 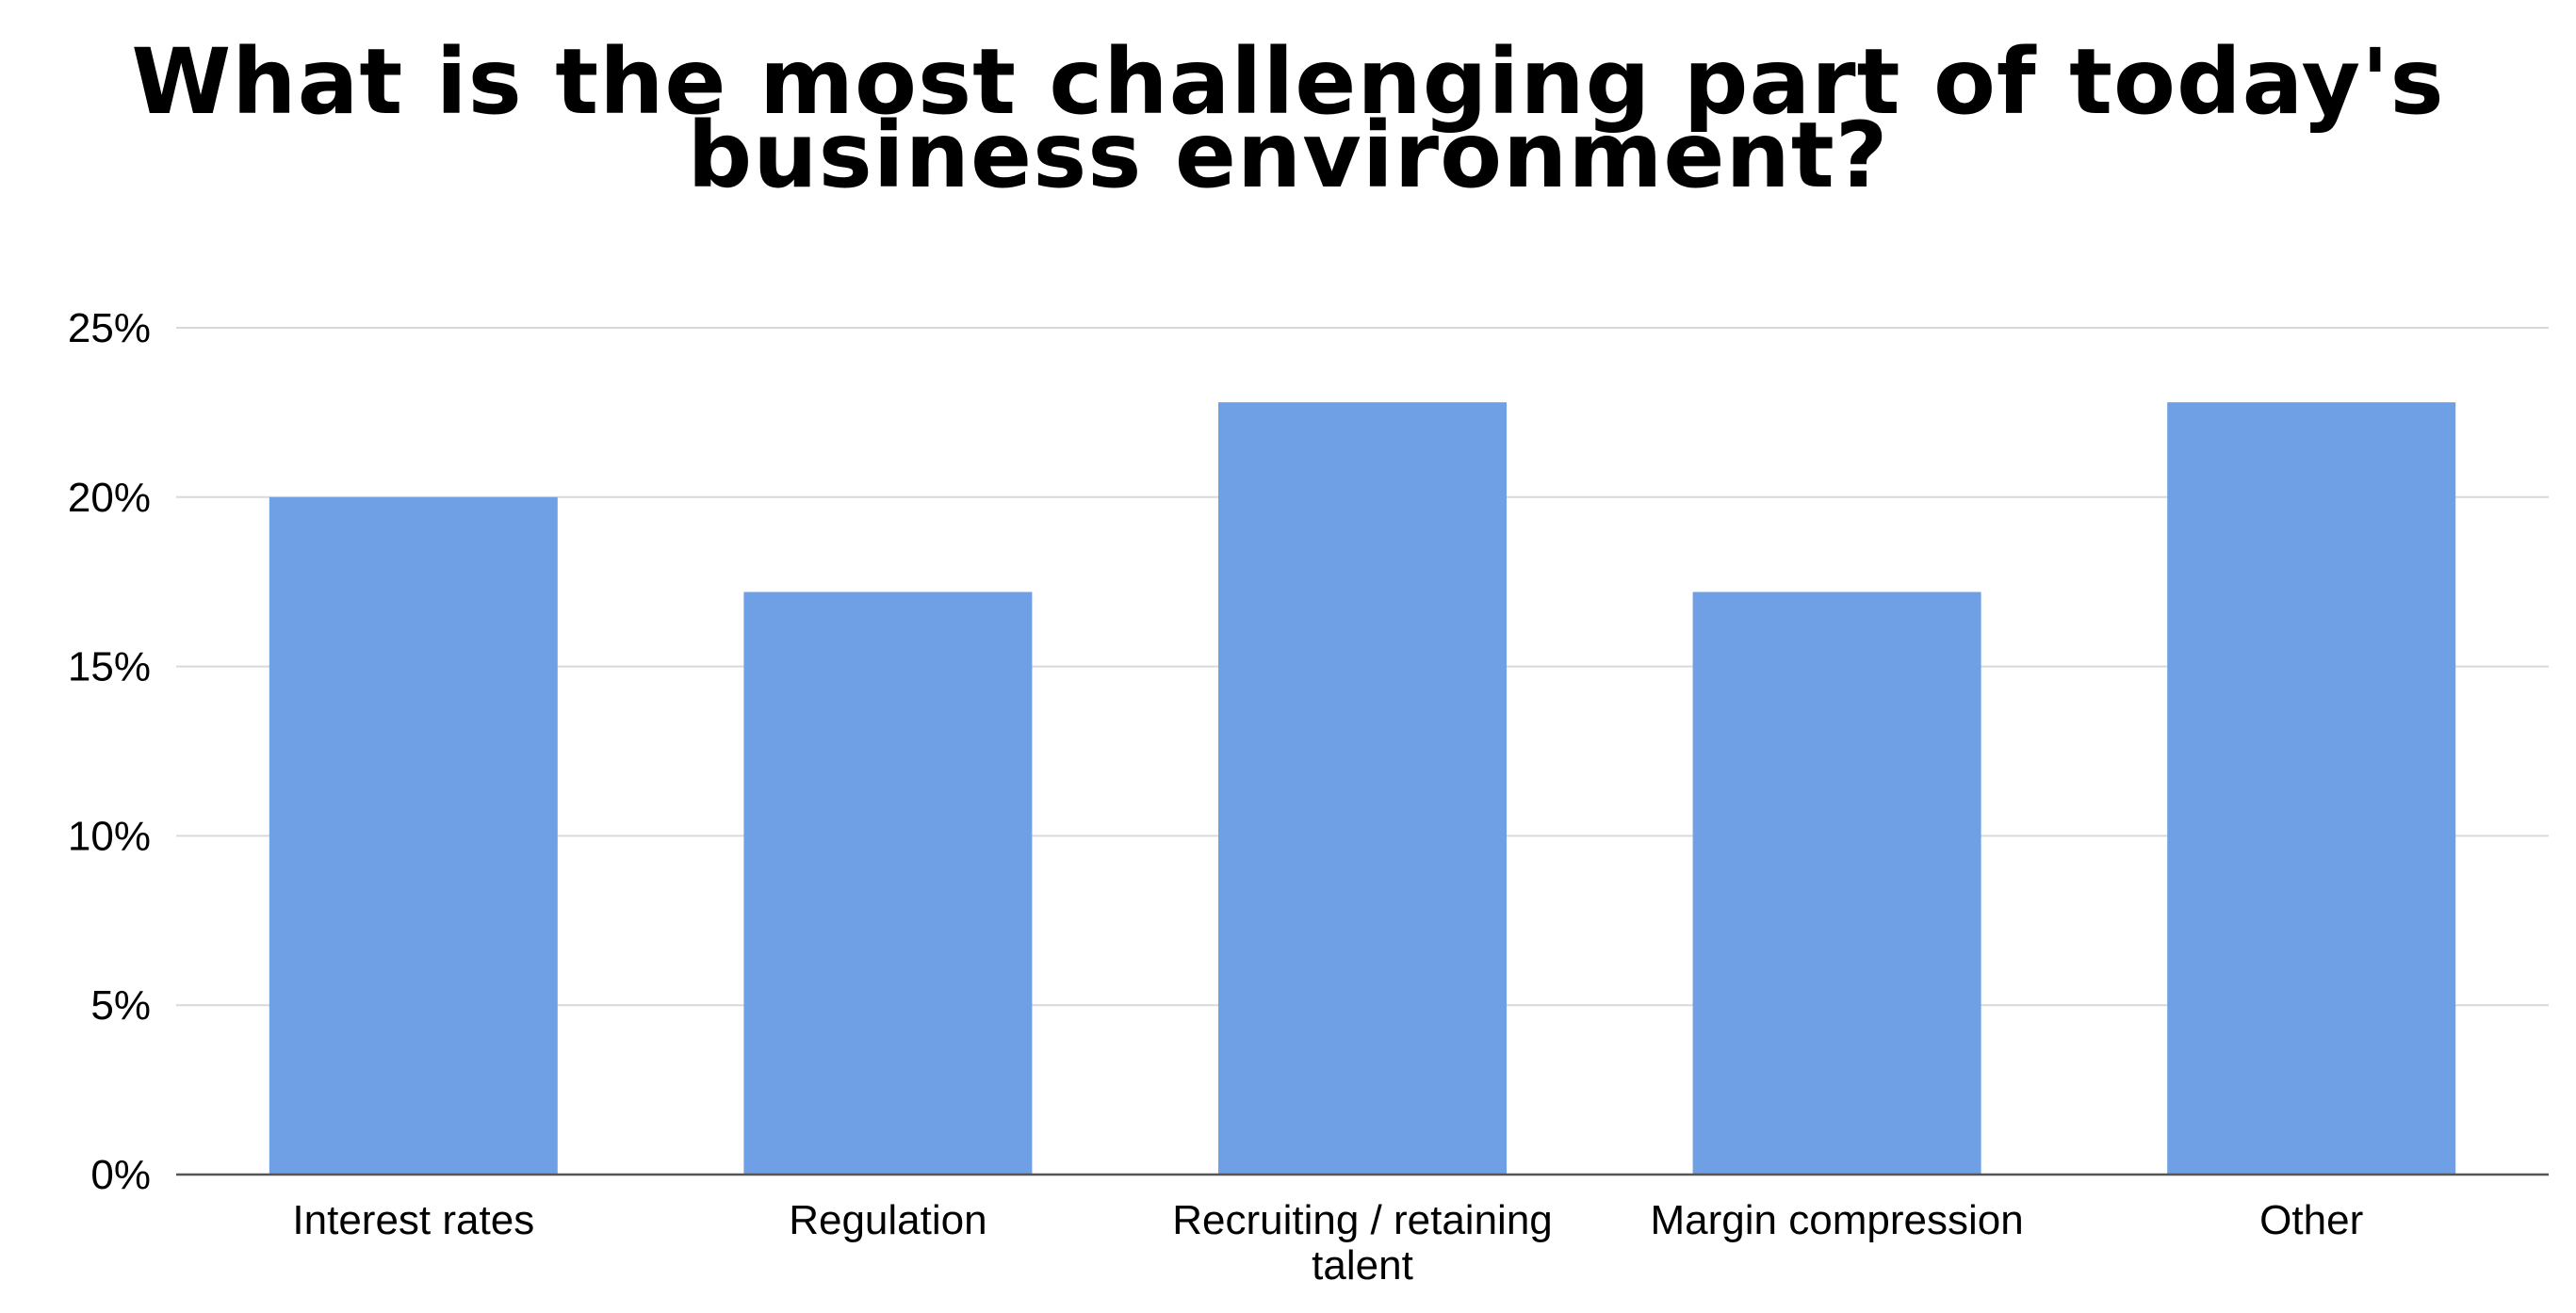 I want to click on x-category-label: Recruiting / retaining talent, so click(x=1362, y=1243).